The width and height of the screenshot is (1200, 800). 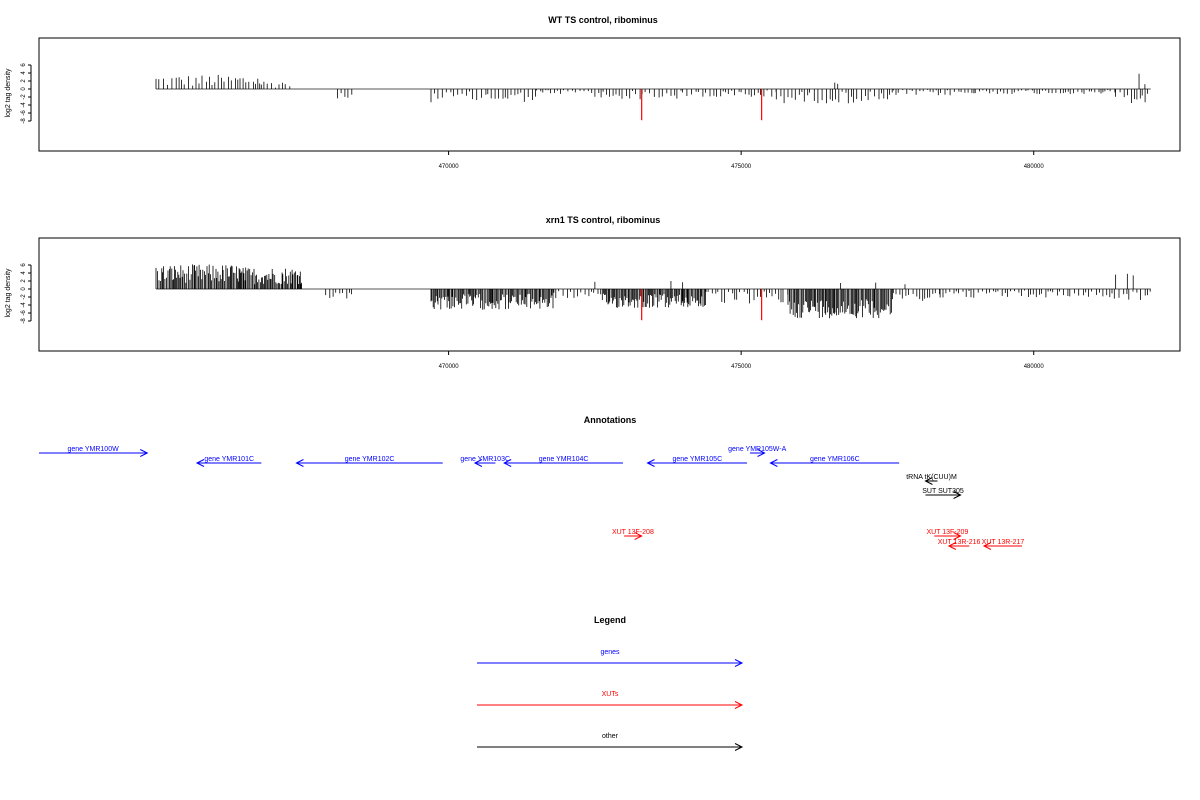 I want to click on feature-label: tRNA tK(CUU)M, so click(x=931, y=477).